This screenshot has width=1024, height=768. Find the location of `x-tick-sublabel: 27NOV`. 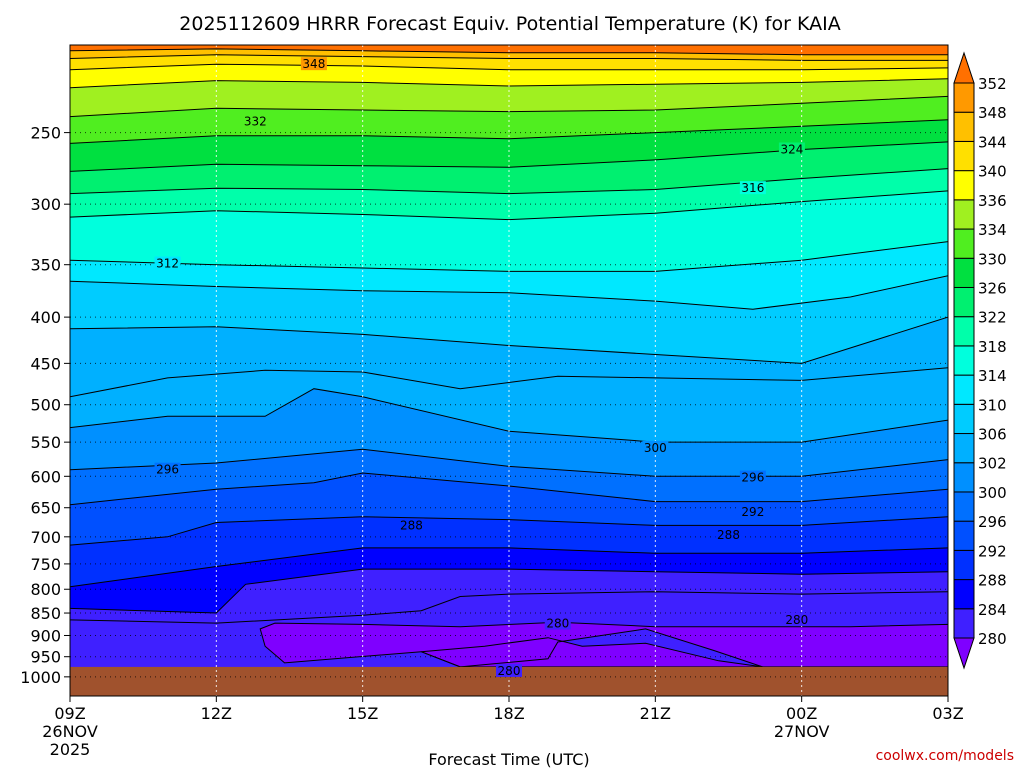

x-tick-sublabel: 27NOV is located at coordinates (802, 731).